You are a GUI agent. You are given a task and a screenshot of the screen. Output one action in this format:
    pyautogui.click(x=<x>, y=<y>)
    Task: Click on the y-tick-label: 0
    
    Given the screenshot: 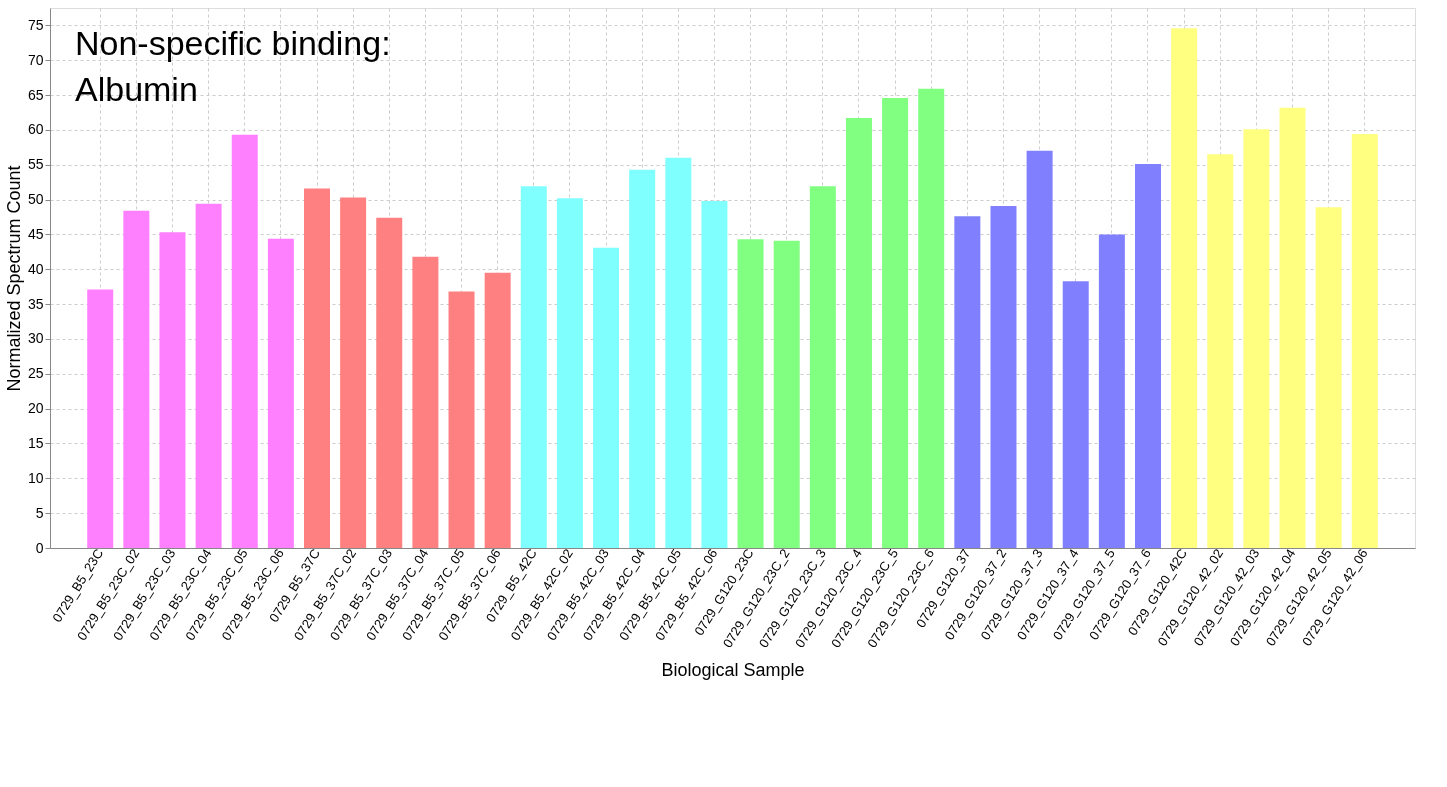 What is the action you would take?
    pyautogui.click(x=39, y=547)
    